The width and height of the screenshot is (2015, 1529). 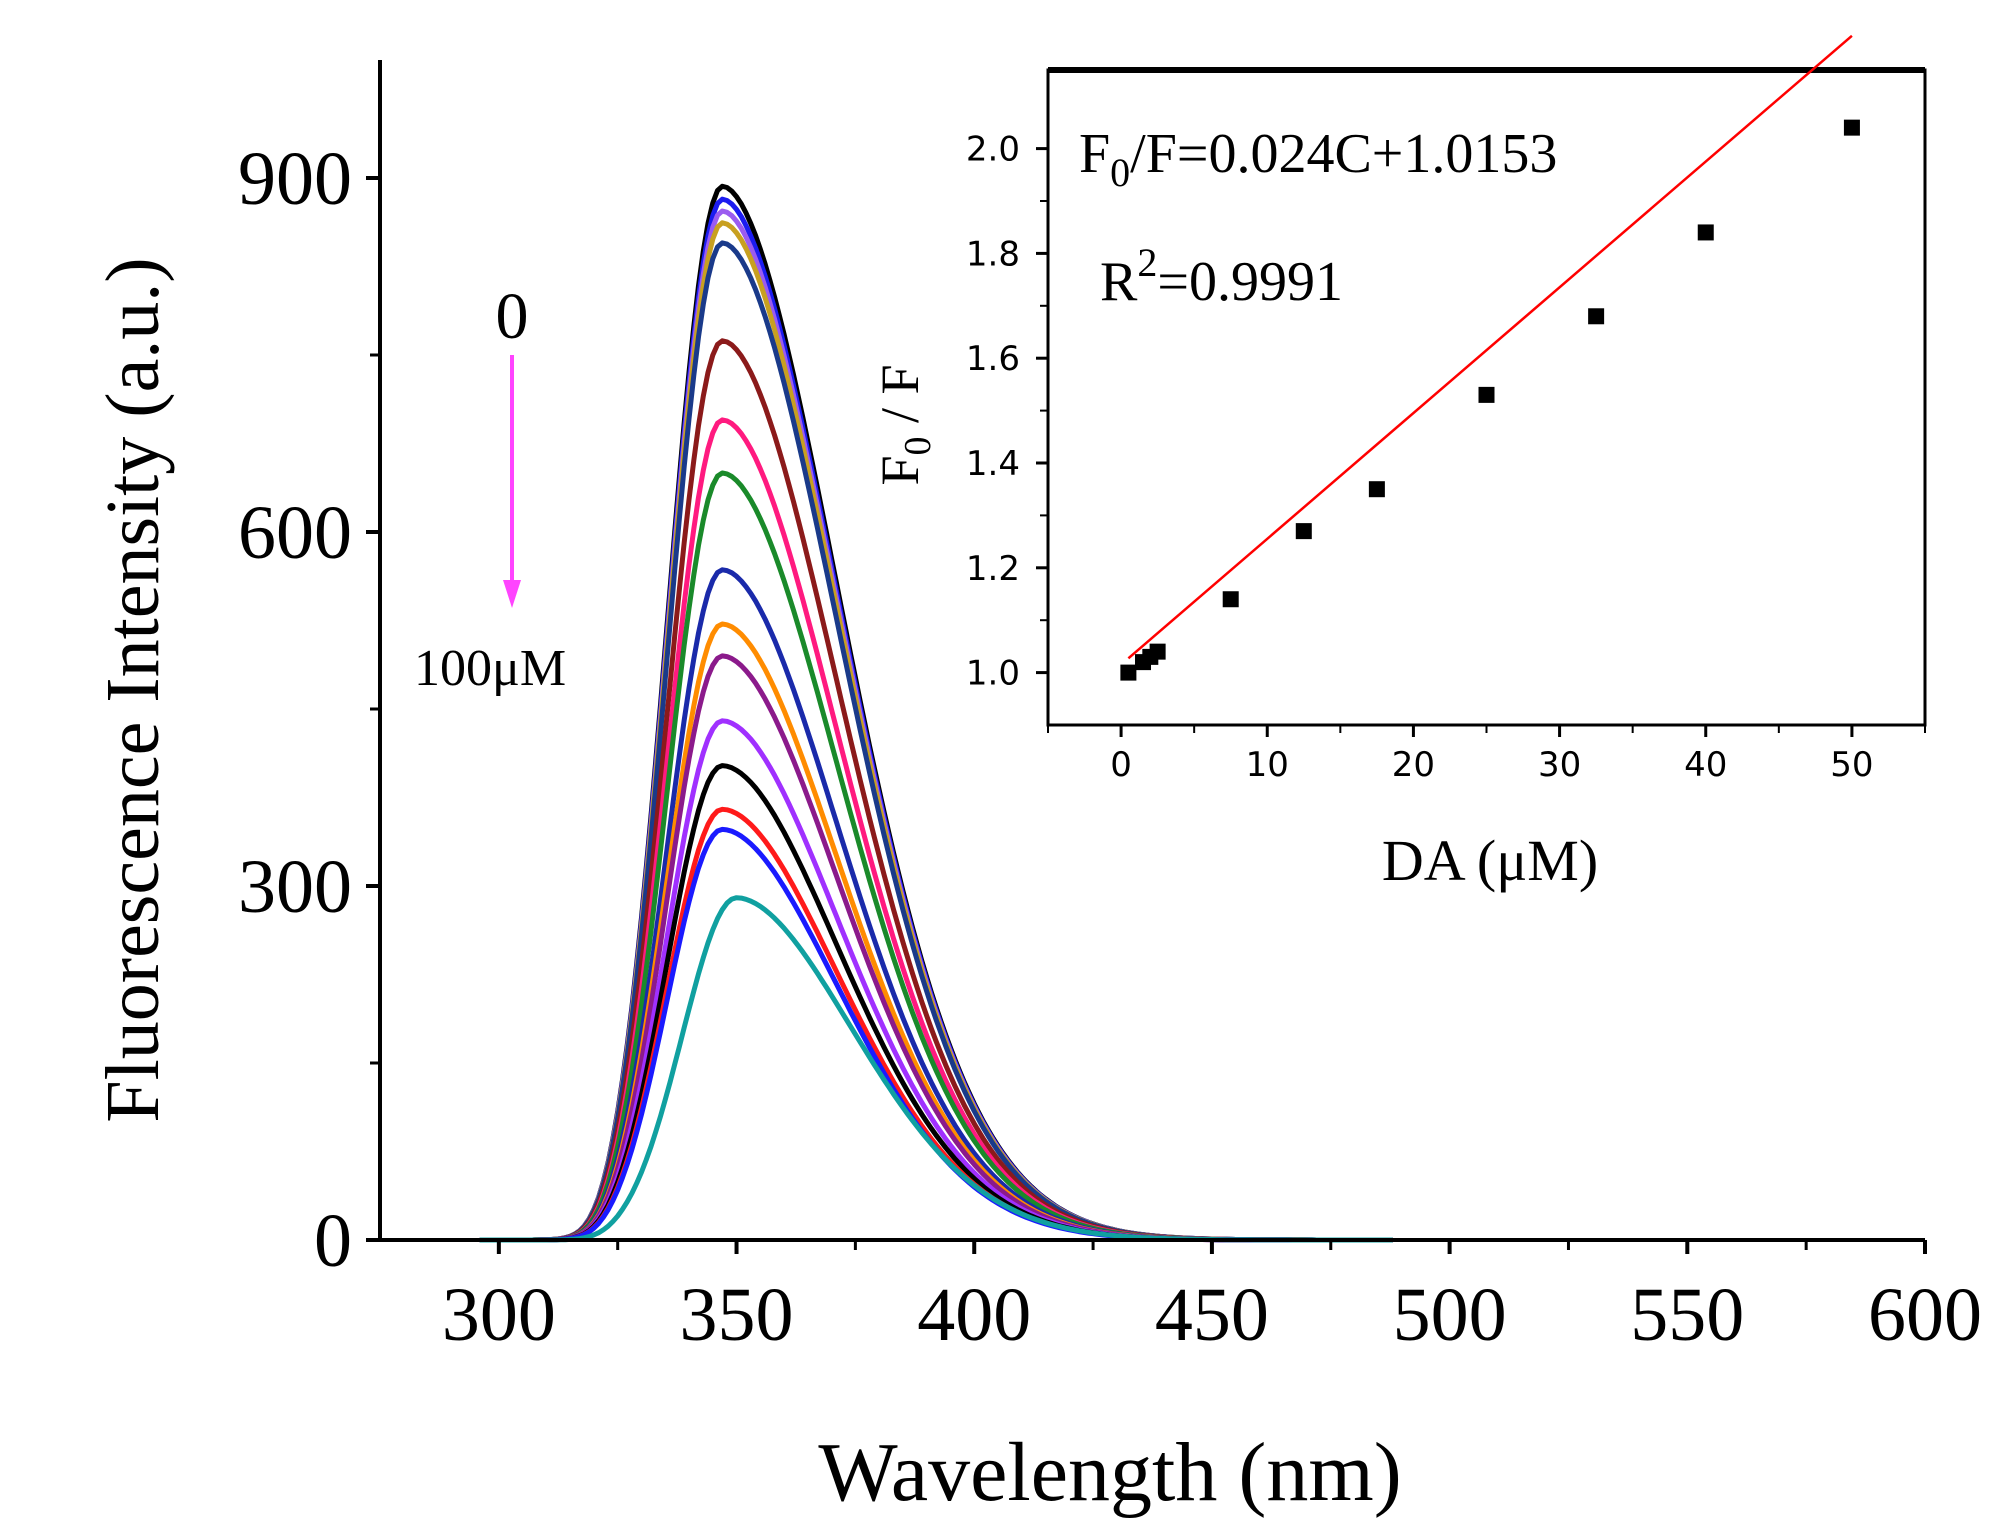 I want to click on inset-y-tick-label: 2.0, so click(x=993, y=150).